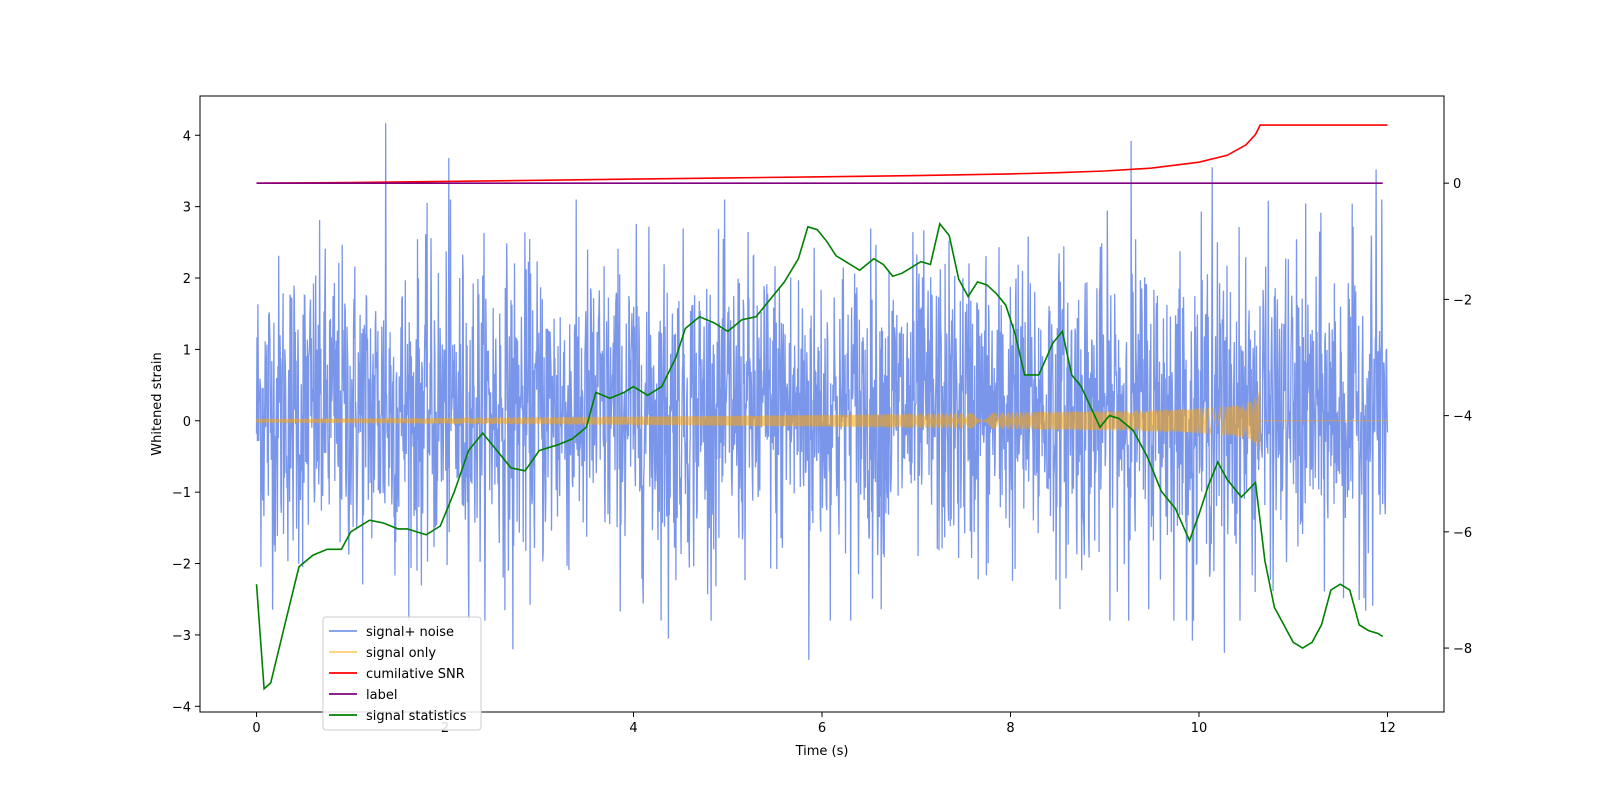 This screenshot has width=1600, height=800. I want to click on y-axis-left: −4 −3 −2 −1 0 1 2 3 4, so click(186, 422).